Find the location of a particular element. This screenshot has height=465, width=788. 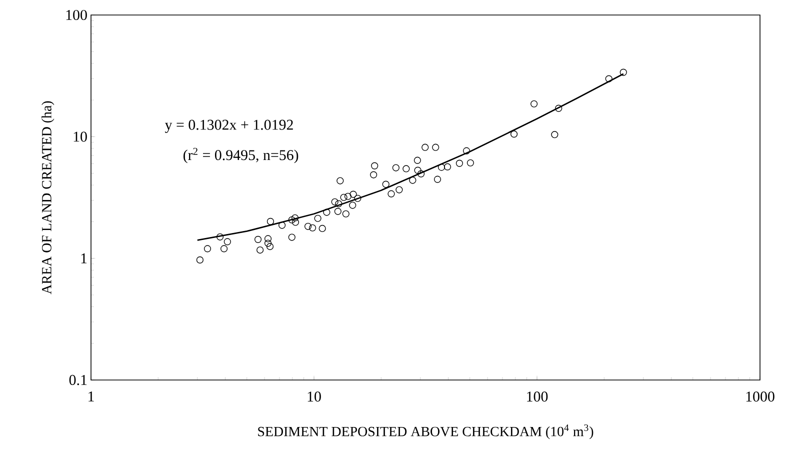

x-axis-title: SEDIMENT DEPOSITED ABOVE CHECKDAM (10$^{4}$ m$^{3}$) is located at coordinates (426, 432).